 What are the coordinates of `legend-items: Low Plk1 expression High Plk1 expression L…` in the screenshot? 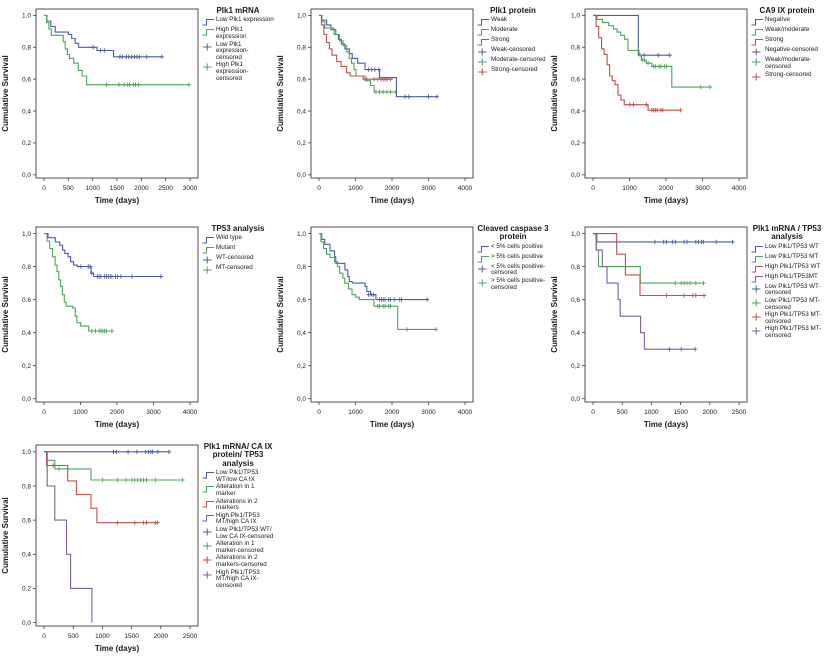 It's located at (238, 49).